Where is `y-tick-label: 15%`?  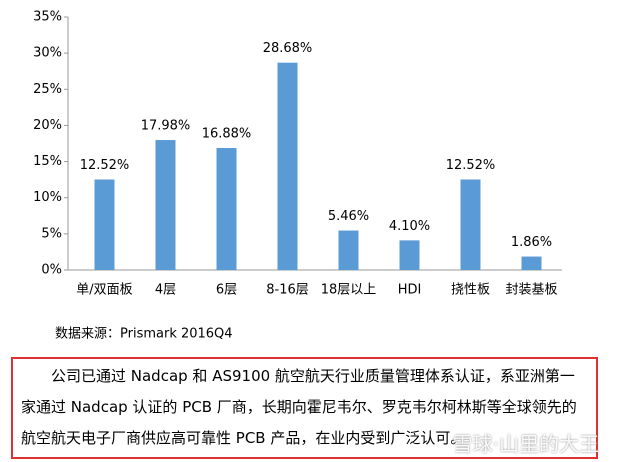
y-tick-label: 15% is located at coordinates (47, 161).